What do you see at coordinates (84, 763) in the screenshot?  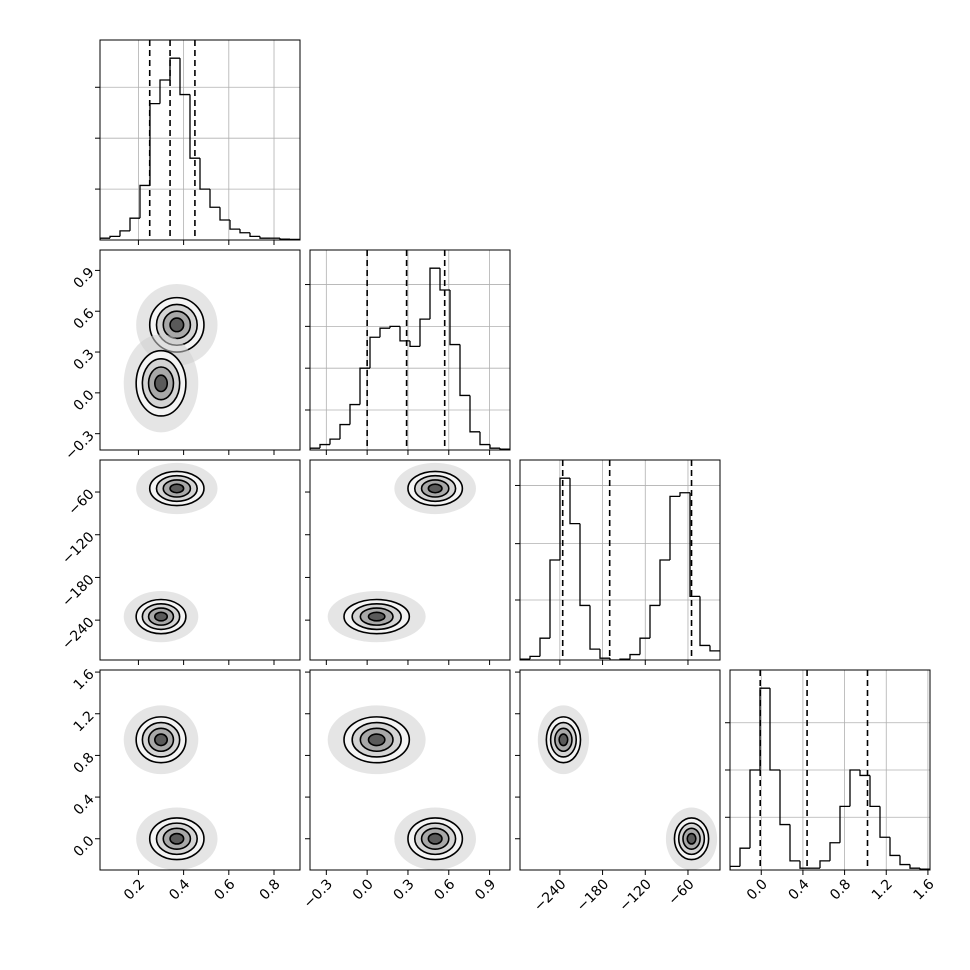 I see `y-tick-label: 0.8` at bounding box center [84, 763].